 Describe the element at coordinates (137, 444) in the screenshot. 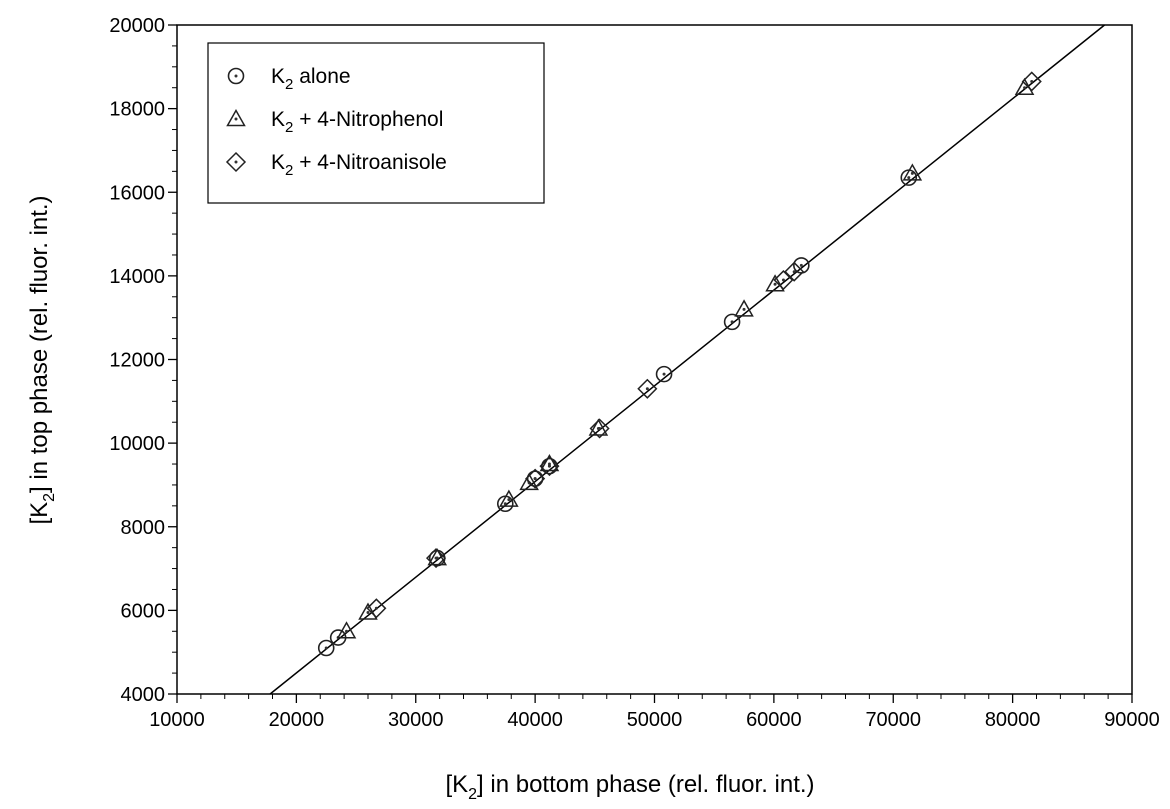

I see `y-tick-label: 10000` at that location.